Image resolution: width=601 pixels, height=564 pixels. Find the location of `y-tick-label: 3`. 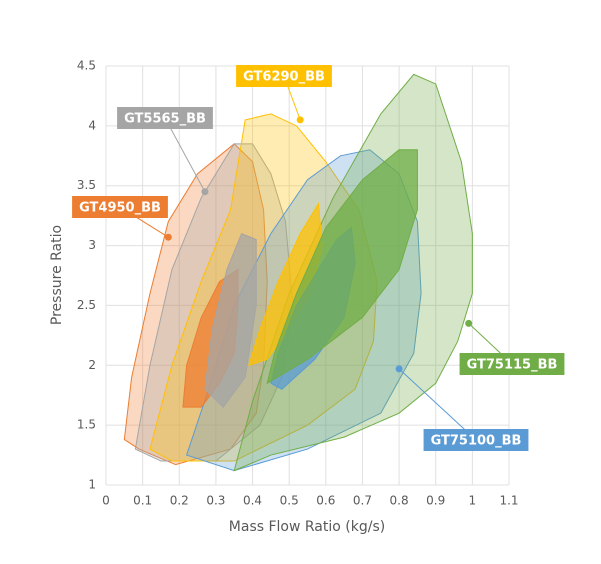

y-tick-label: 3 is located at coordinates (92, 245).